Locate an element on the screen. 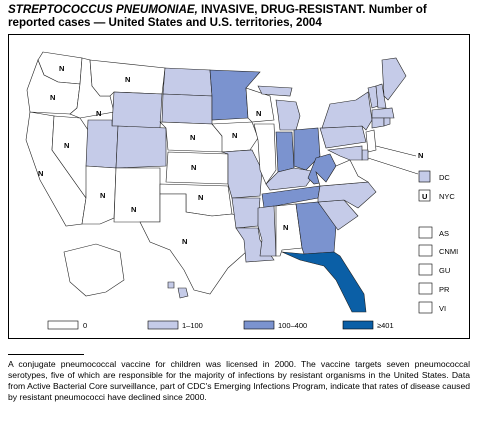 Image resolution: width=478 pixels, height=426 pixels. state-NJ is located at coordinates (371, 141).